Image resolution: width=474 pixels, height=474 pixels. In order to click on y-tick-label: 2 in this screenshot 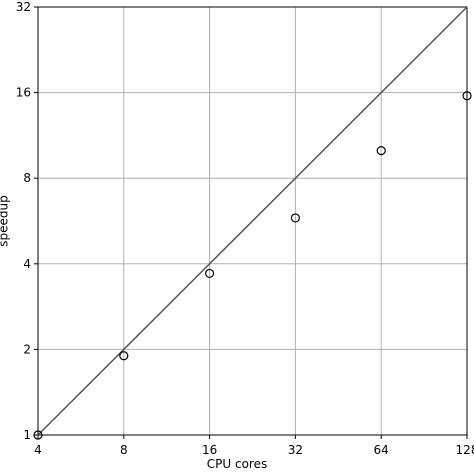, I will do `click(27, 349)`.